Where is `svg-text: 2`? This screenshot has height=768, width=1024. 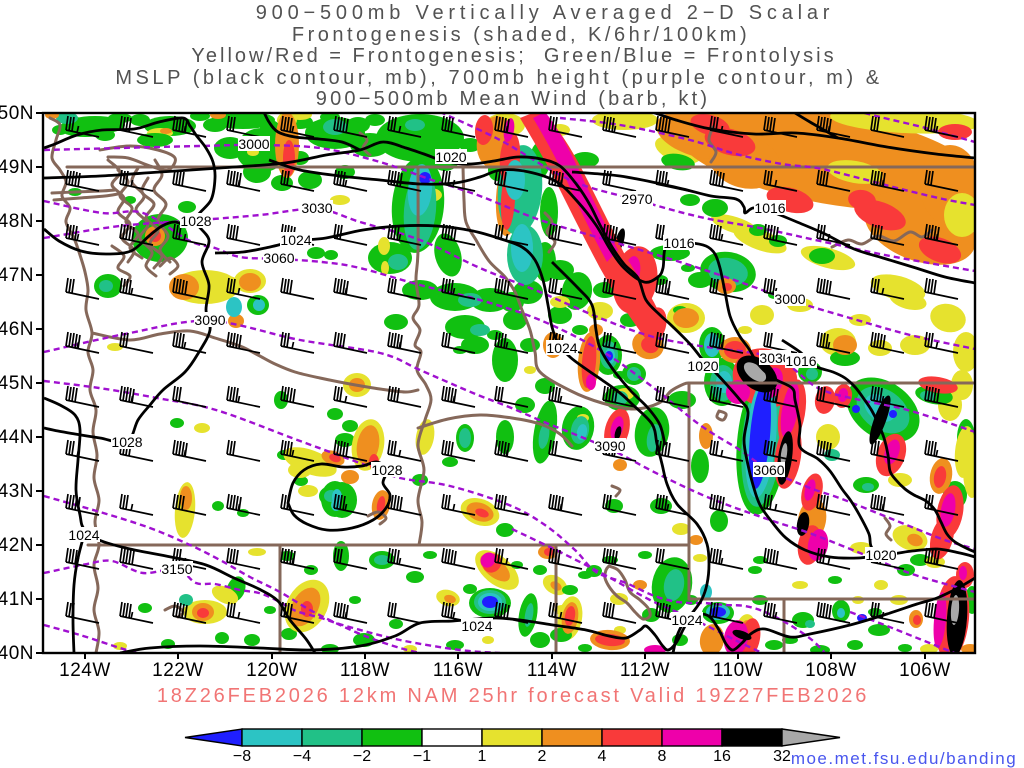
svg-text: 2 is located at coordinates (542, 756).